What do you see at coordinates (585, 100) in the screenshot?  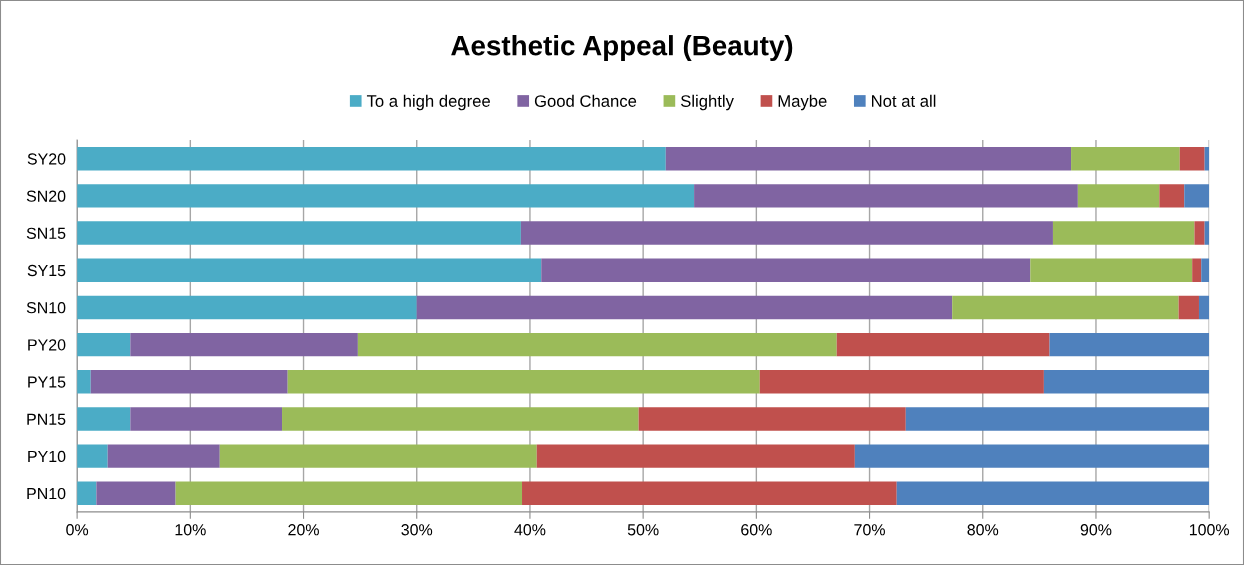 I see `legend-label: Good Chance` at bounding box center [585, 100].